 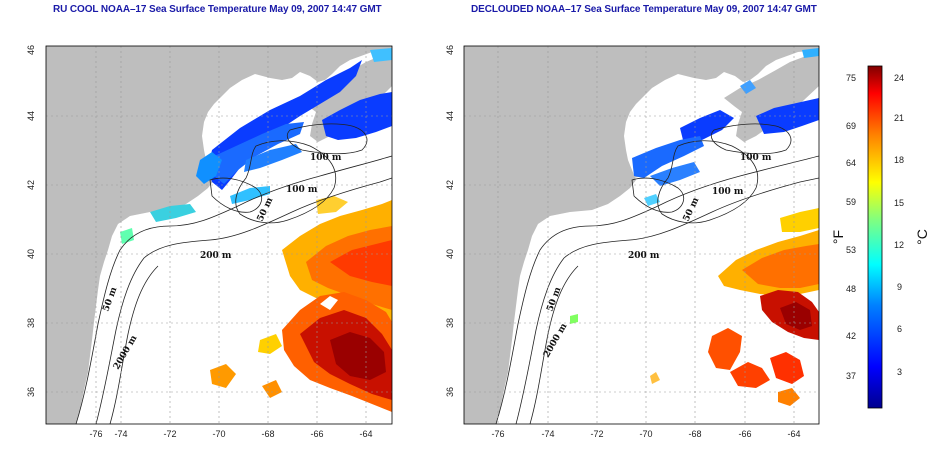 I want to click on right-lat-tick: 46, so click(x=450, y=50).